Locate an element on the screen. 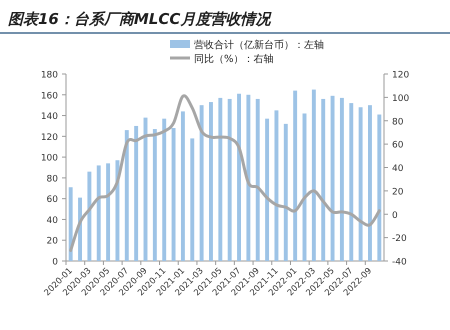 The image size is (450, 330). legend-label: 营收合计（亿新台币）：左轴 is located at coordinates (259, 45).